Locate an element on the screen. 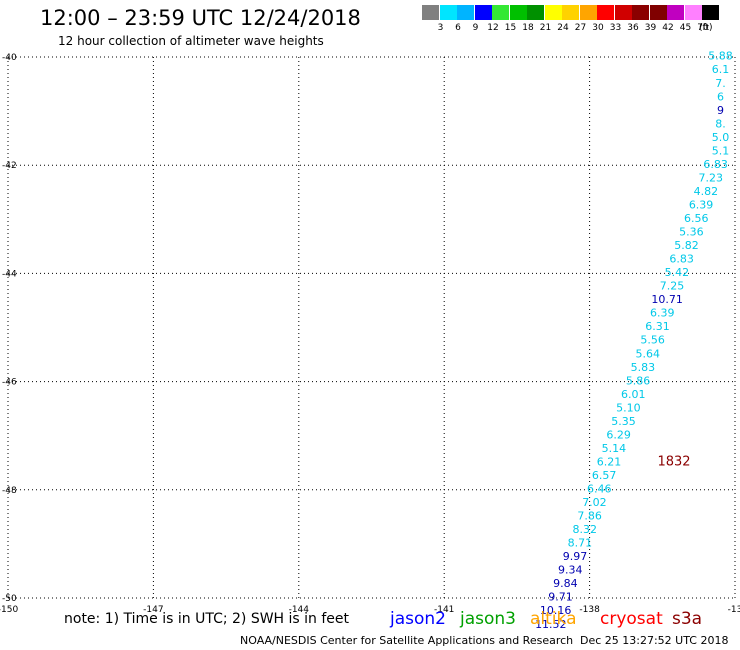 This screenshot has width=740, height=650. wave-height-point: 6.21 is located at coordinates (609, 461).